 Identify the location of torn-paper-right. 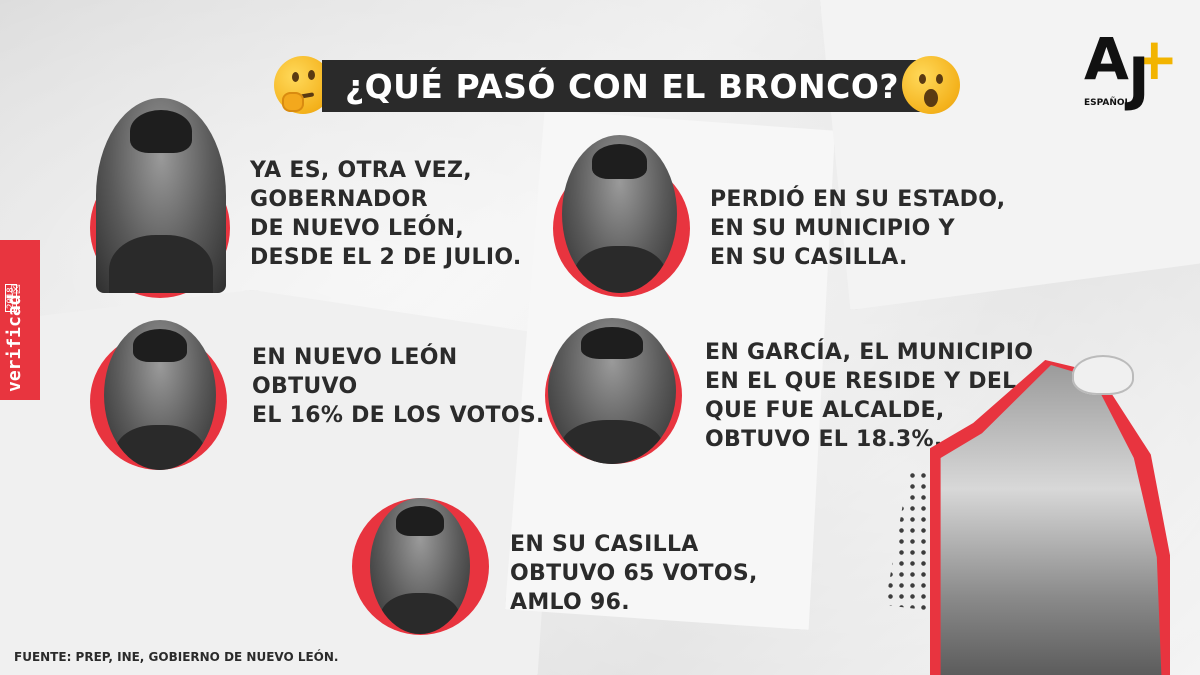
(1010, 155).